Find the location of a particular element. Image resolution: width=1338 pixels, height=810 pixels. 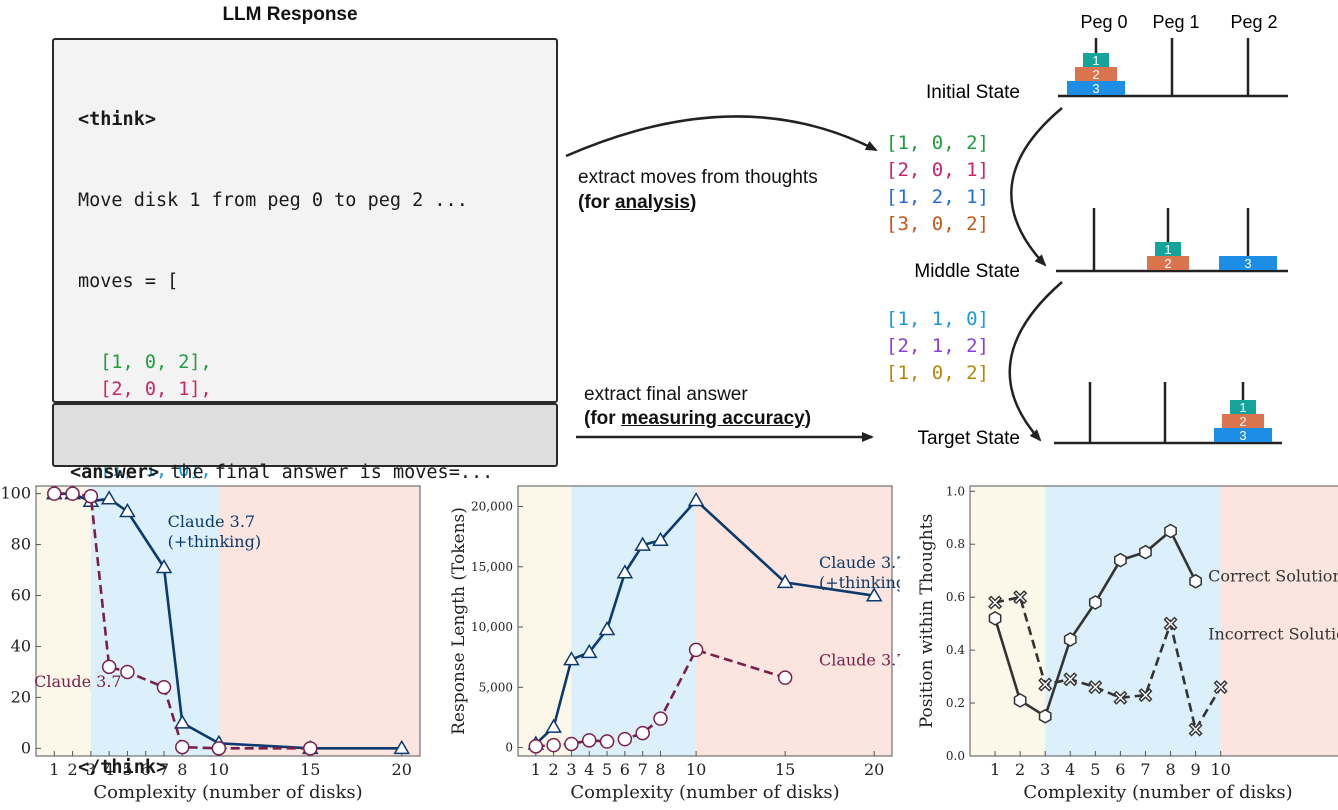

target-state-label: Target State is located at coordinates (969, 438).